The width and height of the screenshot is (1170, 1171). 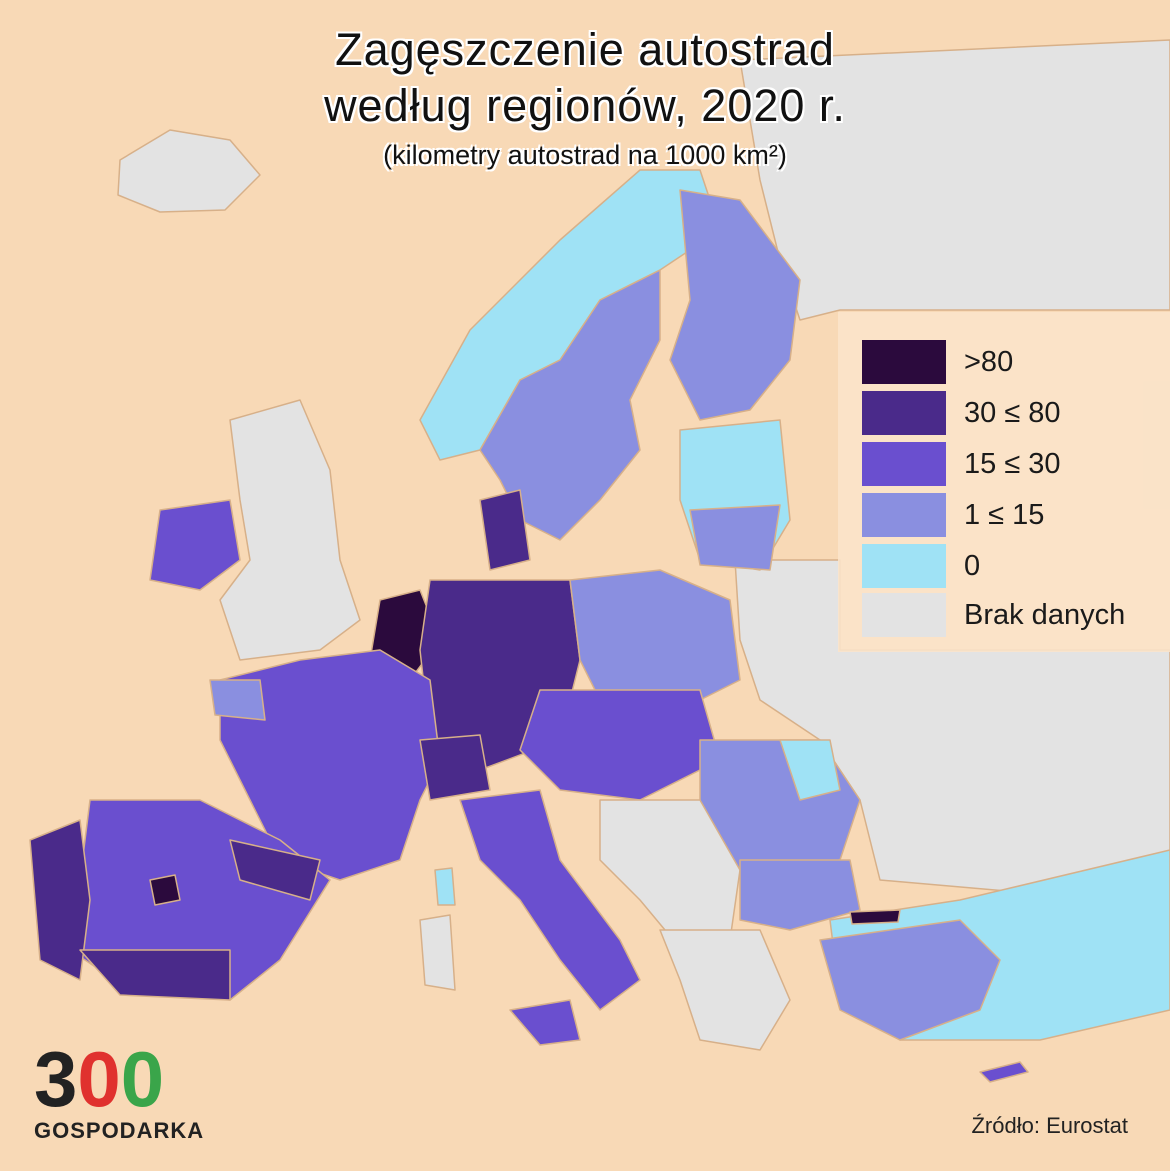 What do you see at coordinates (910, 980) in the screenshot?
I see `region-turkey-west` at bounding box center [910, 980].